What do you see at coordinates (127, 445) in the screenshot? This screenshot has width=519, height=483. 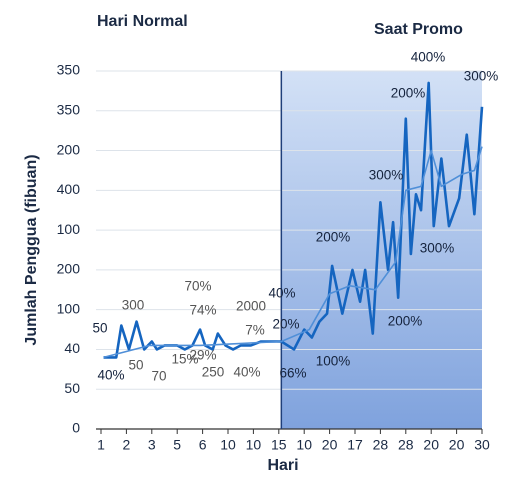 I see `x-tick-label: 2` at bounding box center [127, 445].